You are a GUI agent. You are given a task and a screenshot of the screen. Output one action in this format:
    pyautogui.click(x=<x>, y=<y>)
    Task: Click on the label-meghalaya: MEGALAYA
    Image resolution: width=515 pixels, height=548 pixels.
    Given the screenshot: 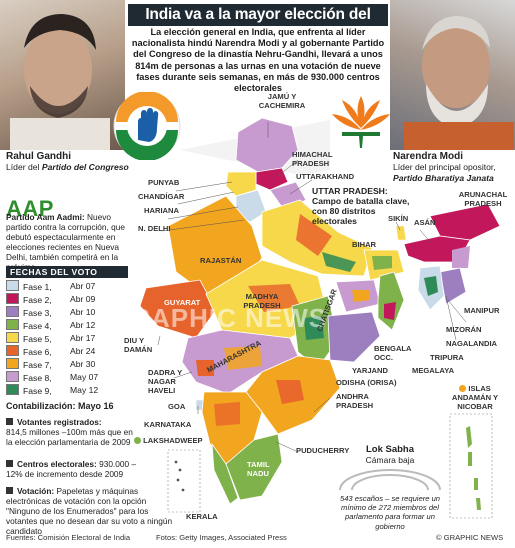 What is the action you would take?
    pyautogui.click(x=433, y=370)
    